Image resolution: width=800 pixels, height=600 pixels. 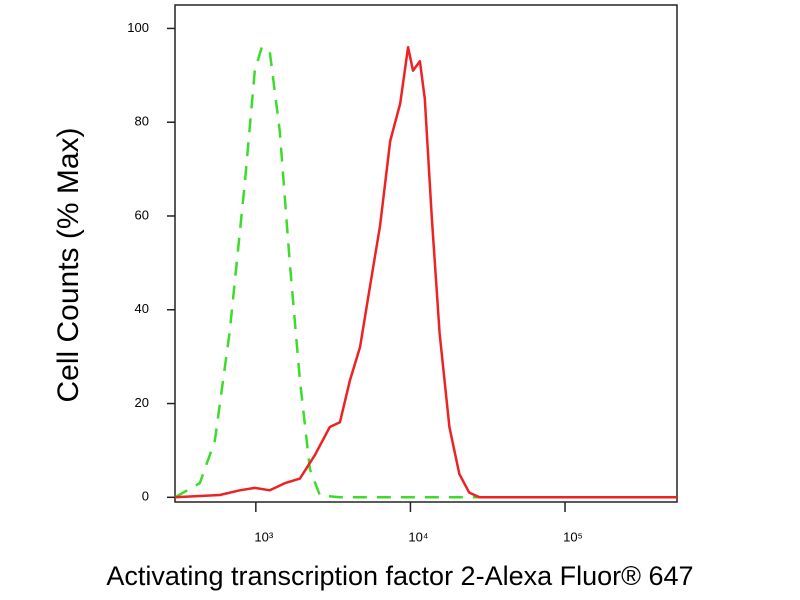 I want to click on y-tick-label: 0, so click(x=145, y=496).